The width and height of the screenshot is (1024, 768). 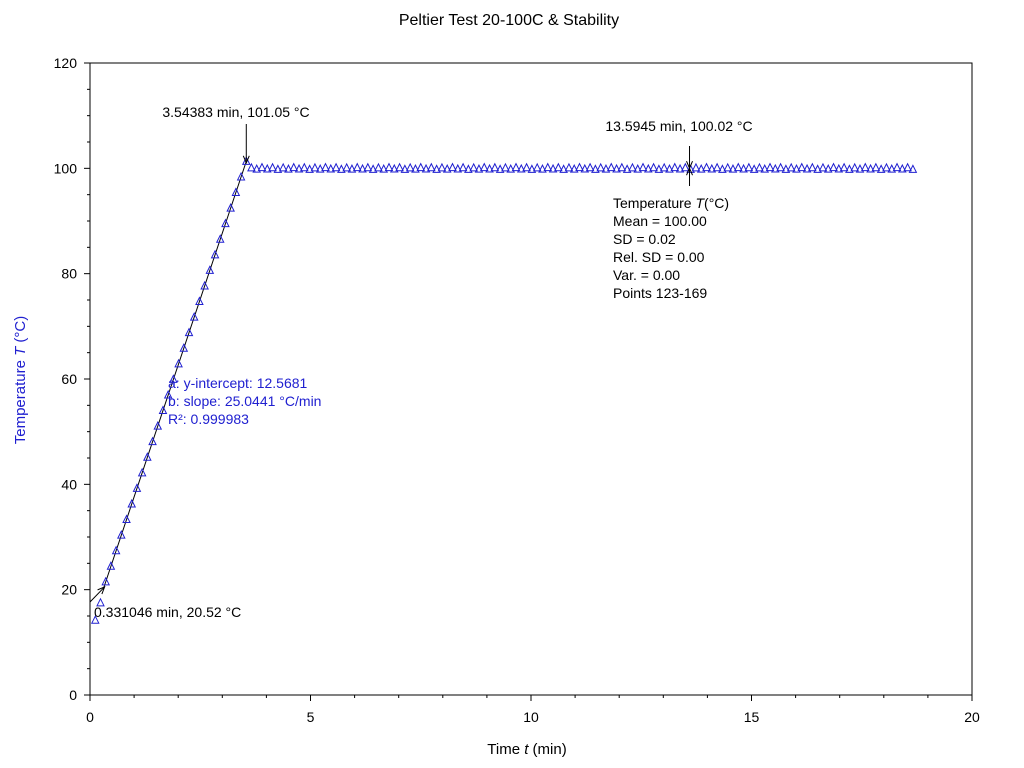 I want to click on y-axis: 0 20 40 60 80 100 120, so click(x=72, y=379).